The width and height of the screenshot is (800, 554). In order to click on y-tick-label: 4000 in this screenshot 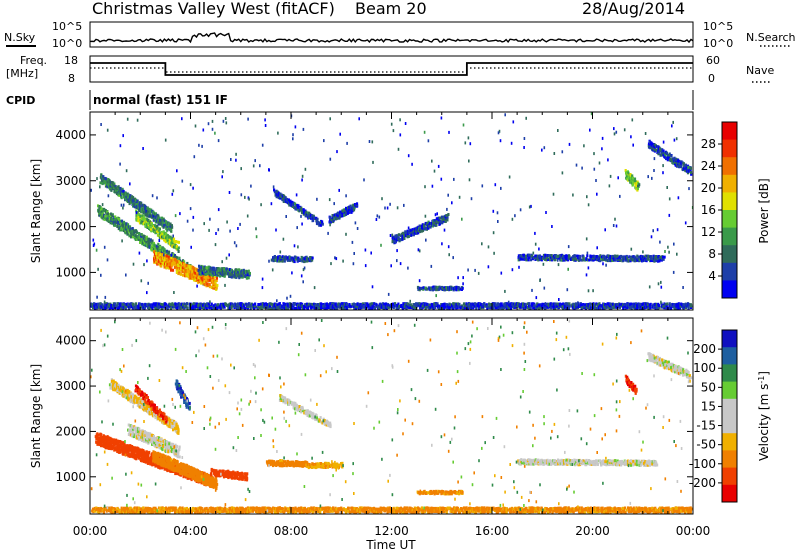, I will do `click(70, 135)`.